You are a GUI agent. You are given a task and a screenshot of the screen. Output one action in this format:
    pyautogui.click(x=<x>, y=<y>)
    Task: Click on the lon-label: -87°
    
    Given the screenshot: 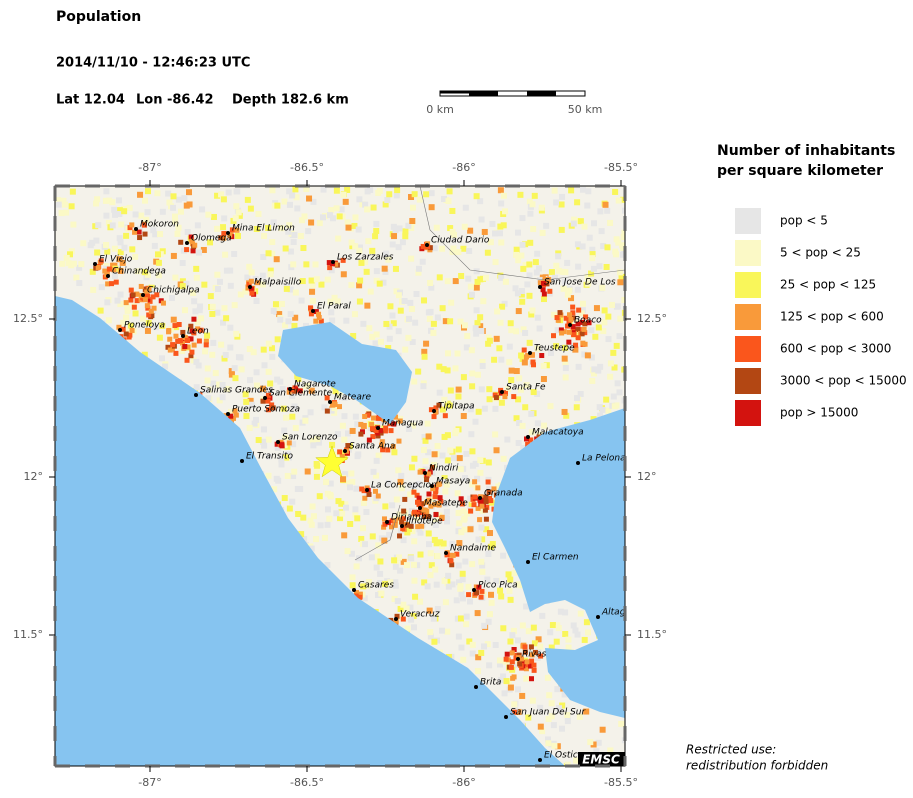 What is the action you would take?
    pyautogui.click(x=149, y=782)
    